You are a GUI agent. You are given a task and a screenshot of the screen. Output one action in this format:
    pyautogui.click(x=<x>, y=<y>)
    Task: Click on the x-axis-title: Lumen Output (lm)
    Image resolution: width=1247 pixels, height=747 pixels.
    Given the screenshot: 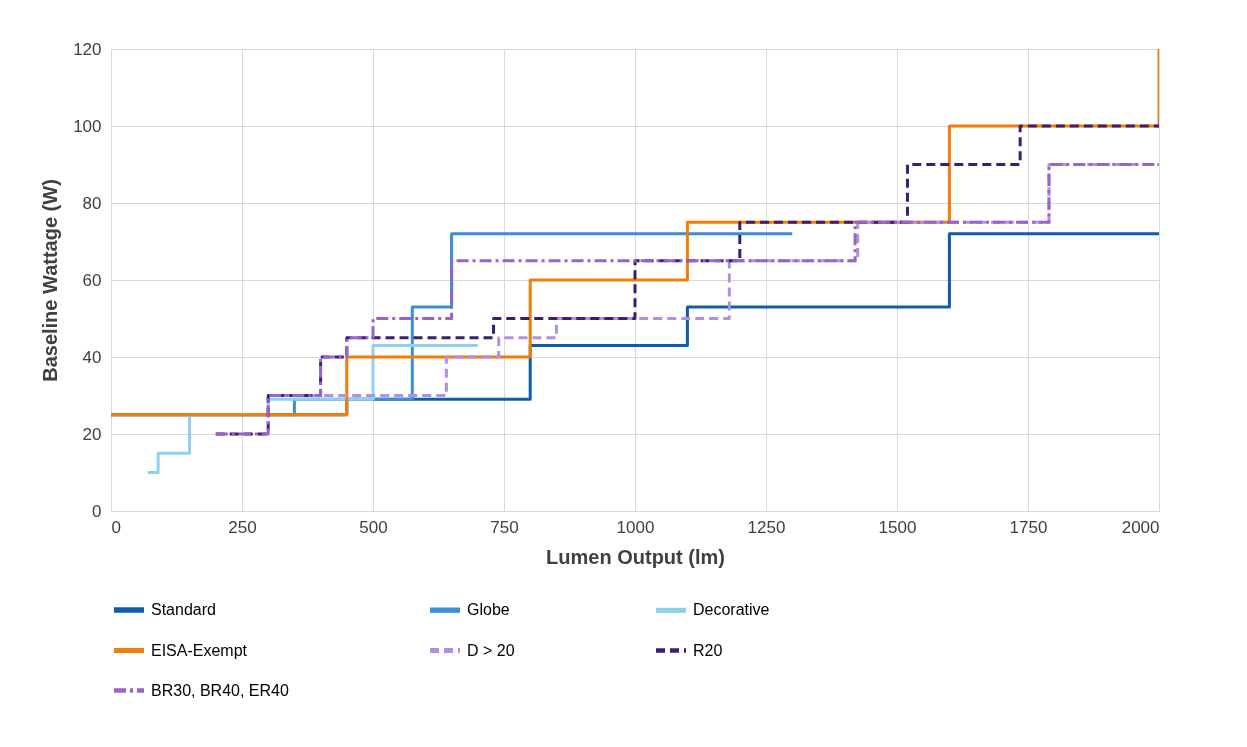 What is the action you would take?
    pyautogui.click(x=635, y=556)
    